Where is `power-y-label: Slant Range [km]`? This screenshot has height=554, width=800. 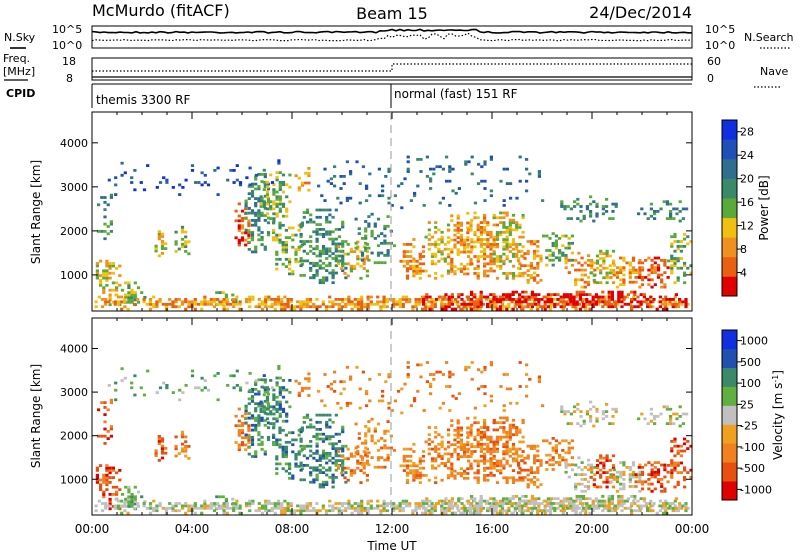 power-y-label: Slant Range [km] is located at coordinates (36, 212).